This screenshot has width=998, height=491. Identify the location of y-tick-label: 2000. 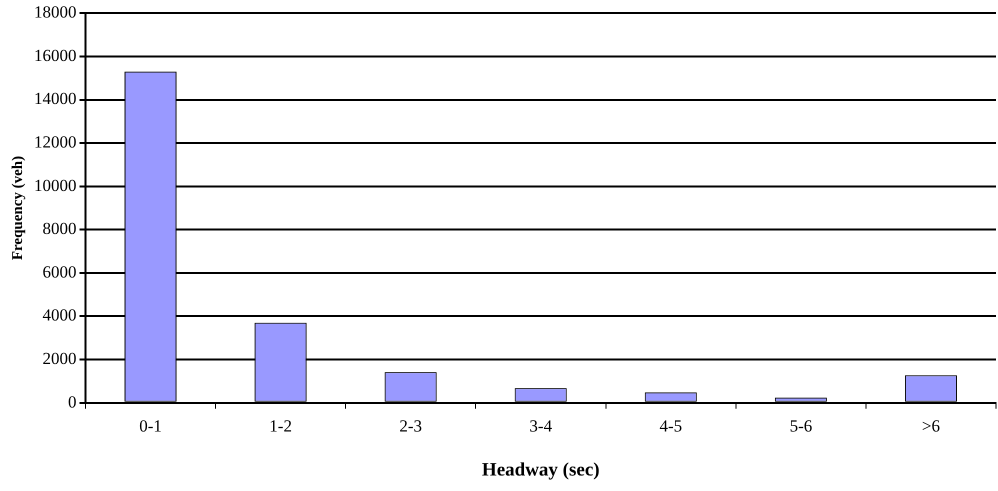
(59, 358).